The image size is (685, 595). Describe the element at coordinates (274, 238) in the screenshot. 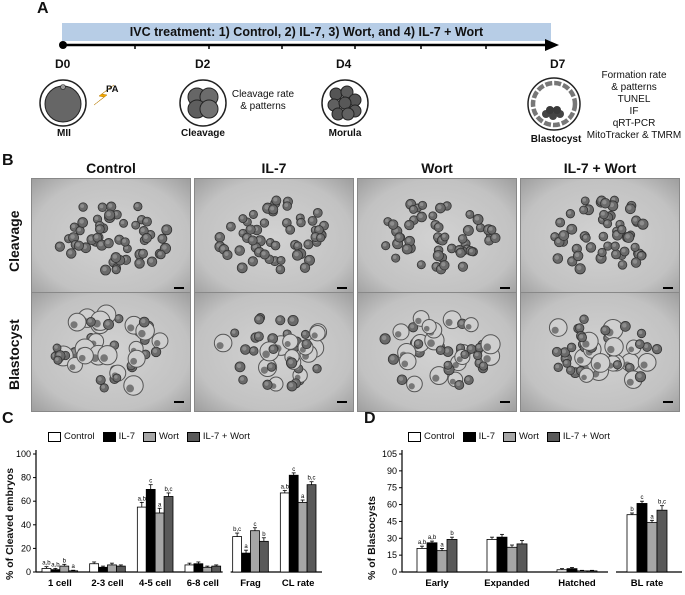

I see `micrograph-cleavage-il7` at that location.